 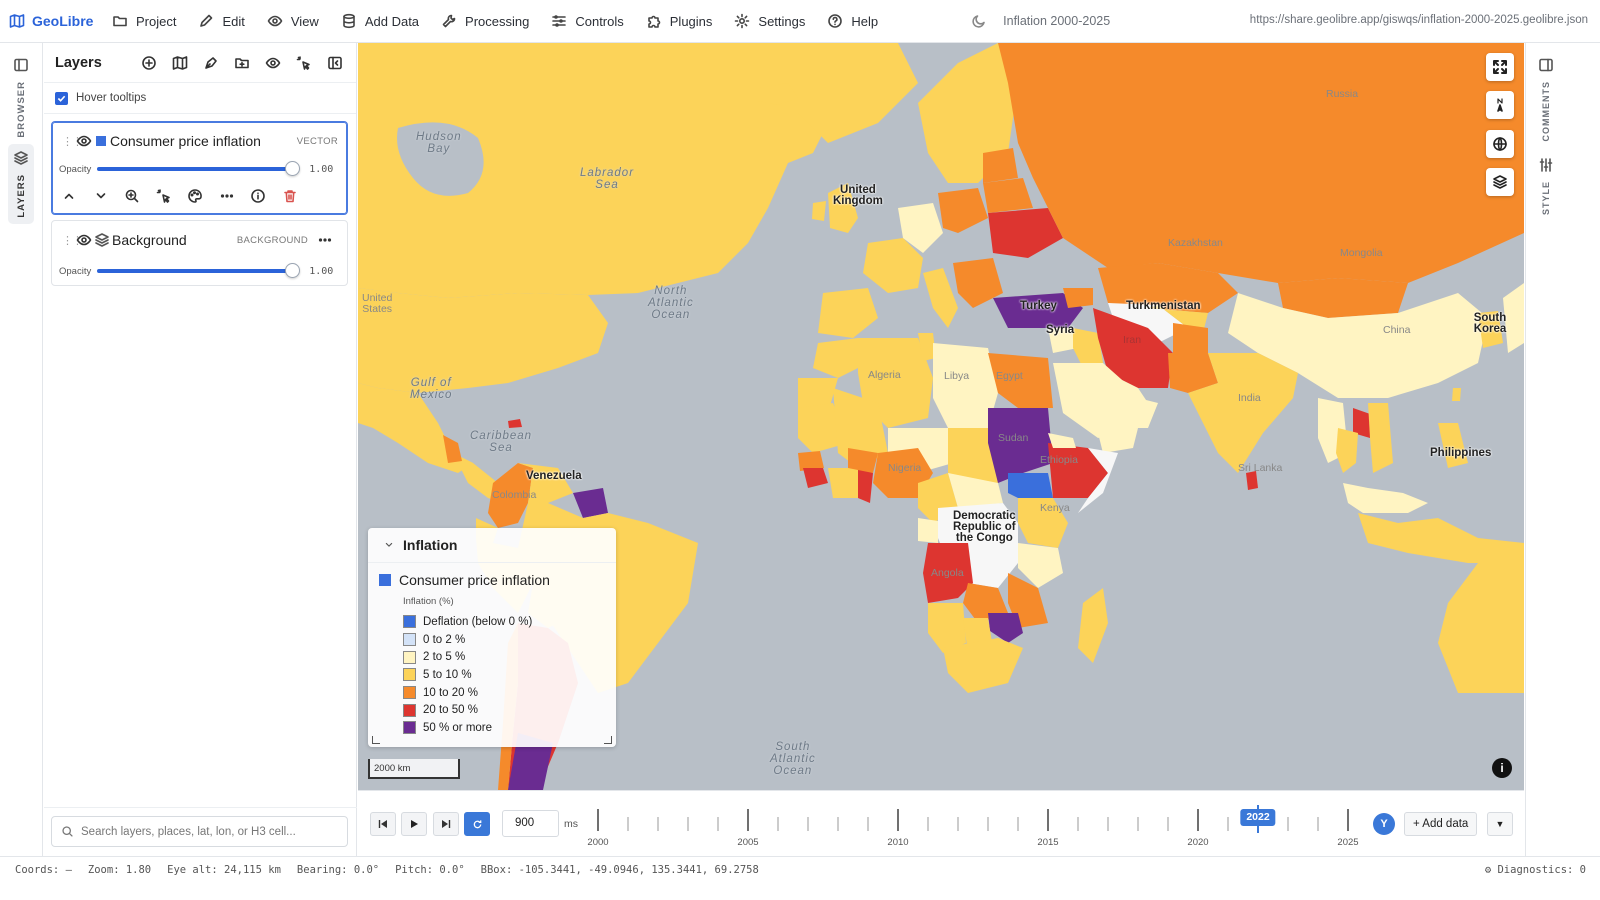 I want to click on tab-comments: COMMENTS, so click(x=1546, y=99).